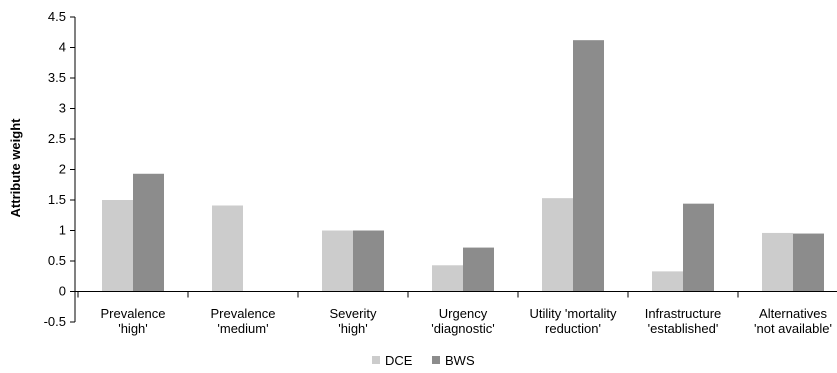 This screenshot has width=837, height=373. What do you see at coordinates (57, 138) in the screenshot?
I see `y-tick-label: 2.5` at bounding box center [57, 138].